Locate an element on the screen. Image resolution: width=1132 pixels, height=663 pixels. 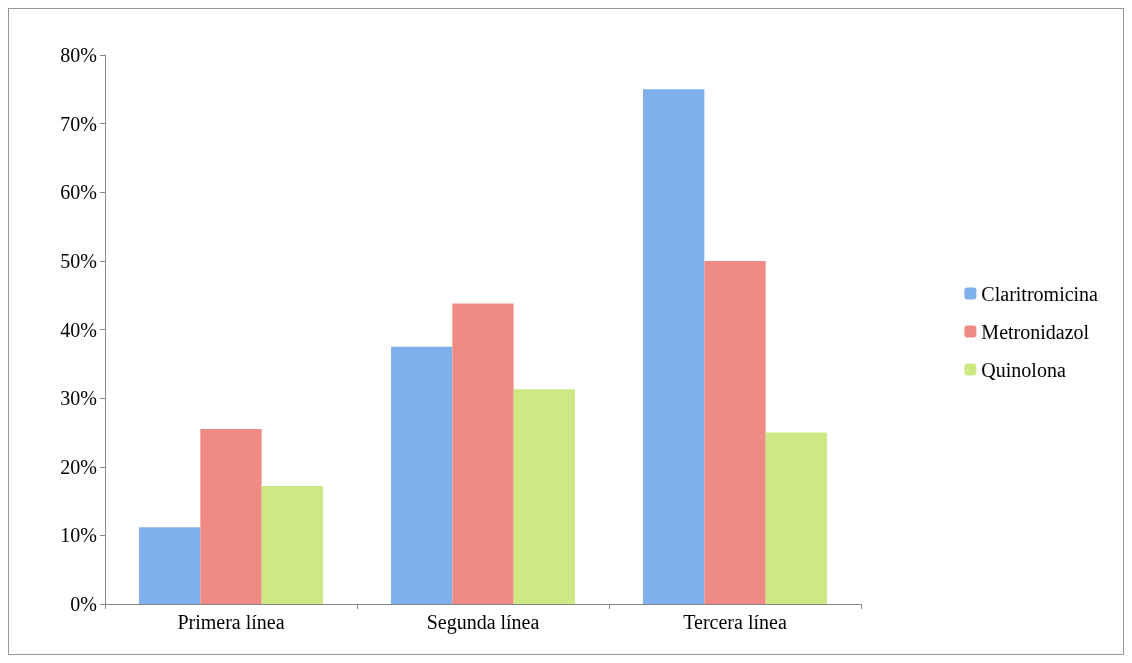
legend-label: Claritromicina is located at coordinates (1040, 293).